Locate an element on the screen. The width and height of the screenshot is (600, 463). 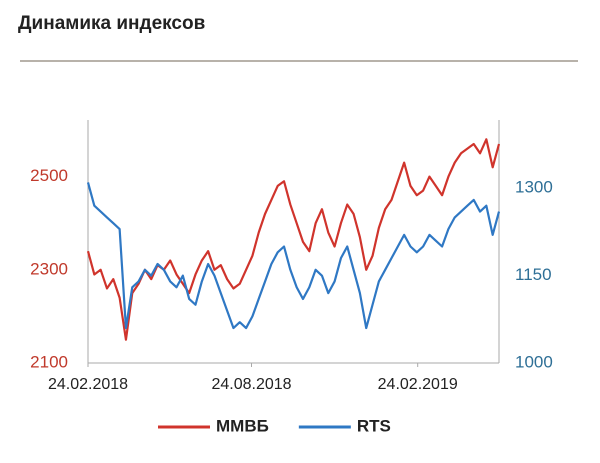
y-tick-label: 2100 is located at coordinates (49, 361).